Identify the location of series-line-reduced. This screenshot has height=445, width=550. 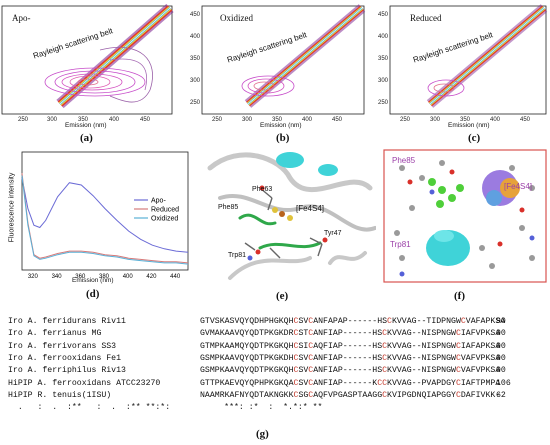
(105, 218).